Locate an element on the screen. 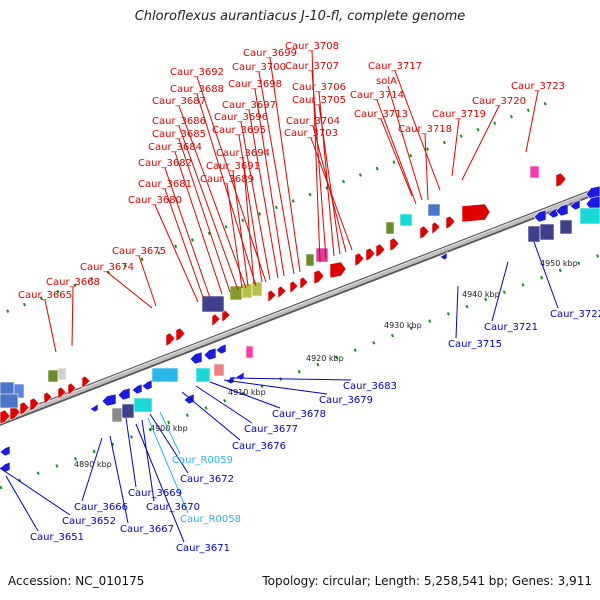 The height and width of the screenshot is (600, 600). reverse-gene-label: Caur_3666 is located at coordinates (101, 507).